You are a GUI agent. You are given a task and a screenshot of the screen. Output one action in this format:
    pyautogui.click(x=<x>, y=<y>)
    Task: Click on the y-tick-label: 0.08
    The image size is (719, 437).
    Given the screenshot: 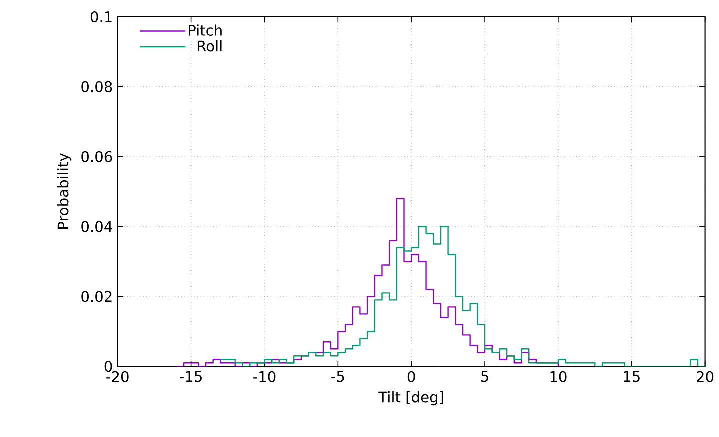 What is the action you would take?
    pyautogui.click(x=97, y=87)
    